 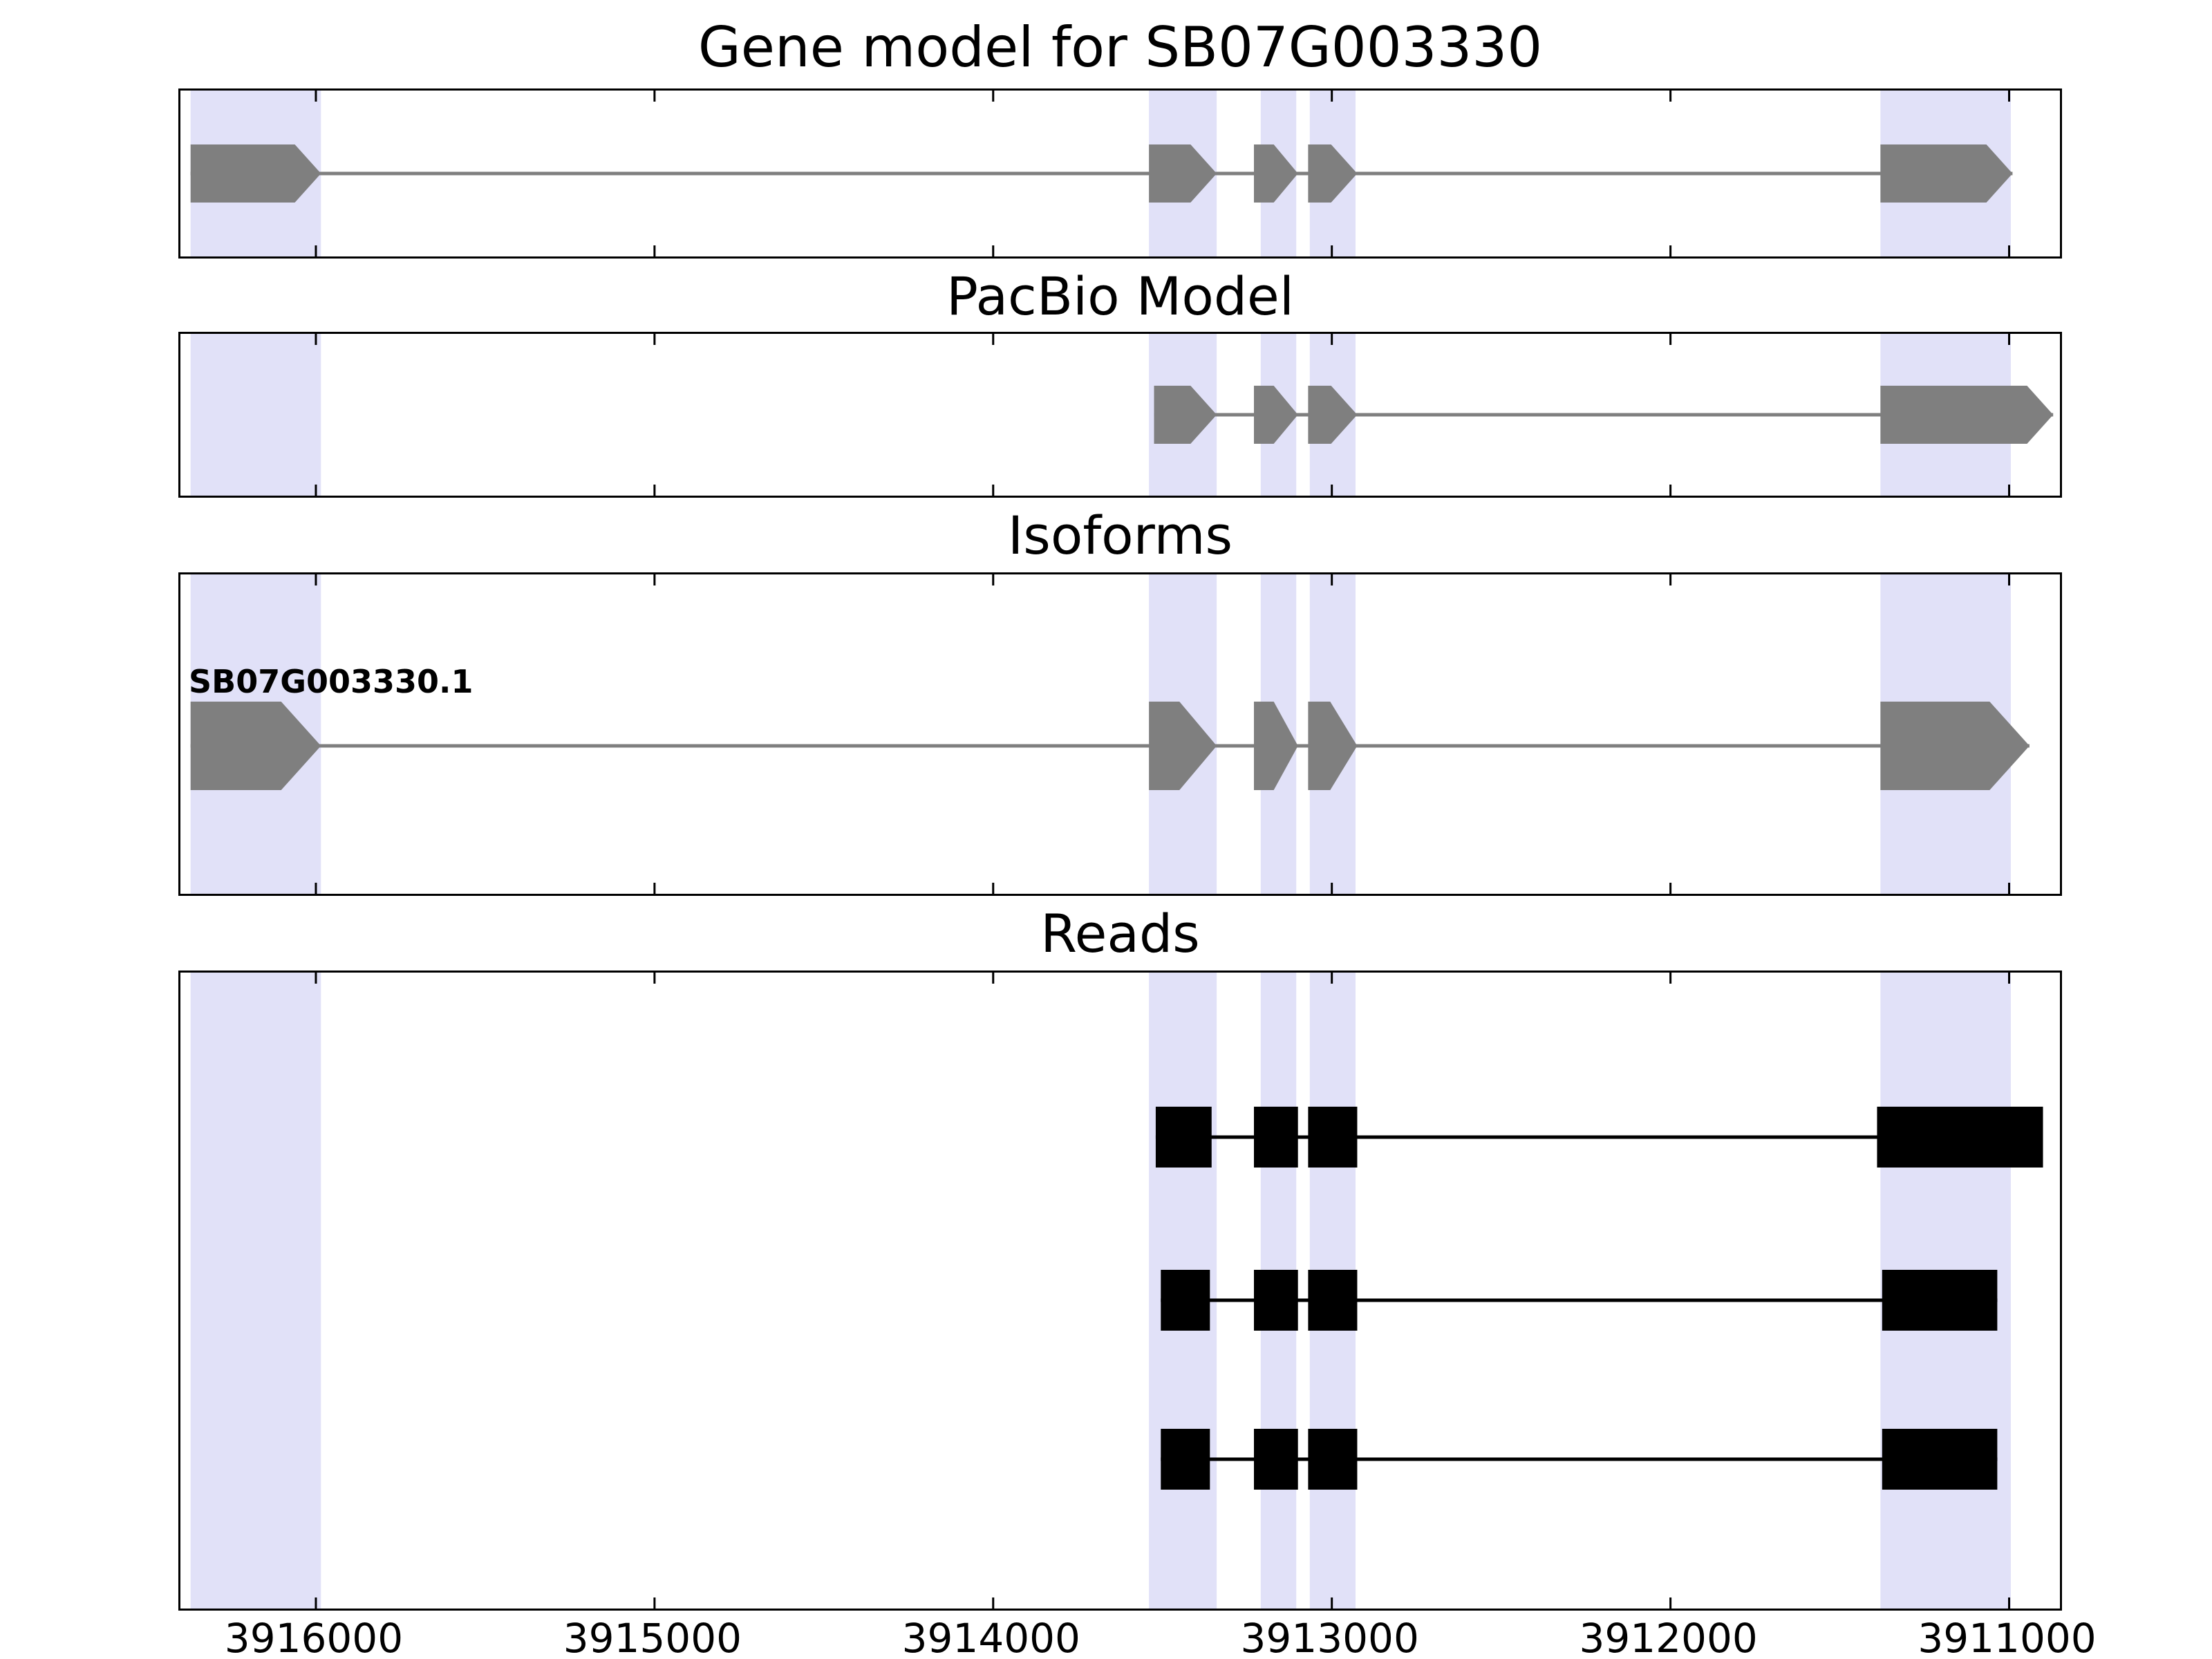 What do you see at coordinates (990, 1637) in the screenshot?
I see `x-tick-label: 3914000` at bounding box center [990, 1637].